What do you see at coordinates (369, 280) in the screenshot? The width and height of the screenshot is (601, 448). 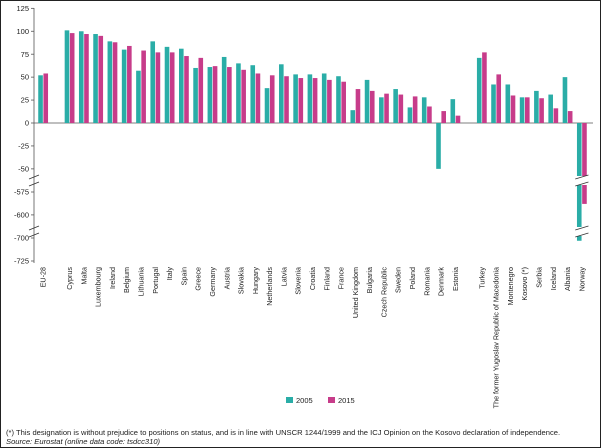 I see `x-tick-label: Bulgaria` at bounding box center [369, 280].